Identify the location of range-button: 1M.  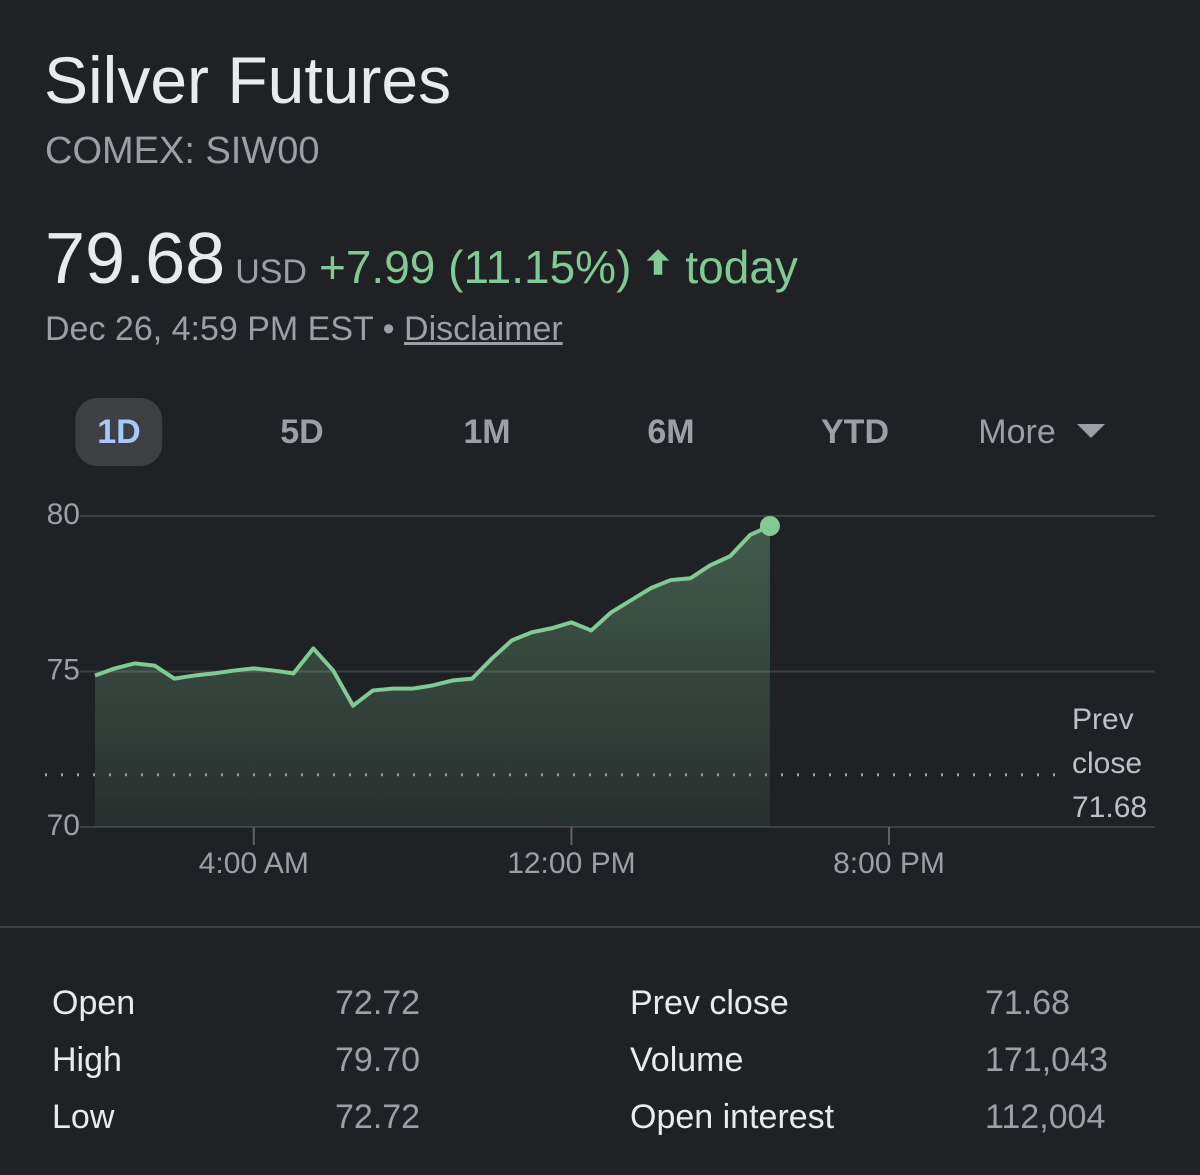
(487, 432).